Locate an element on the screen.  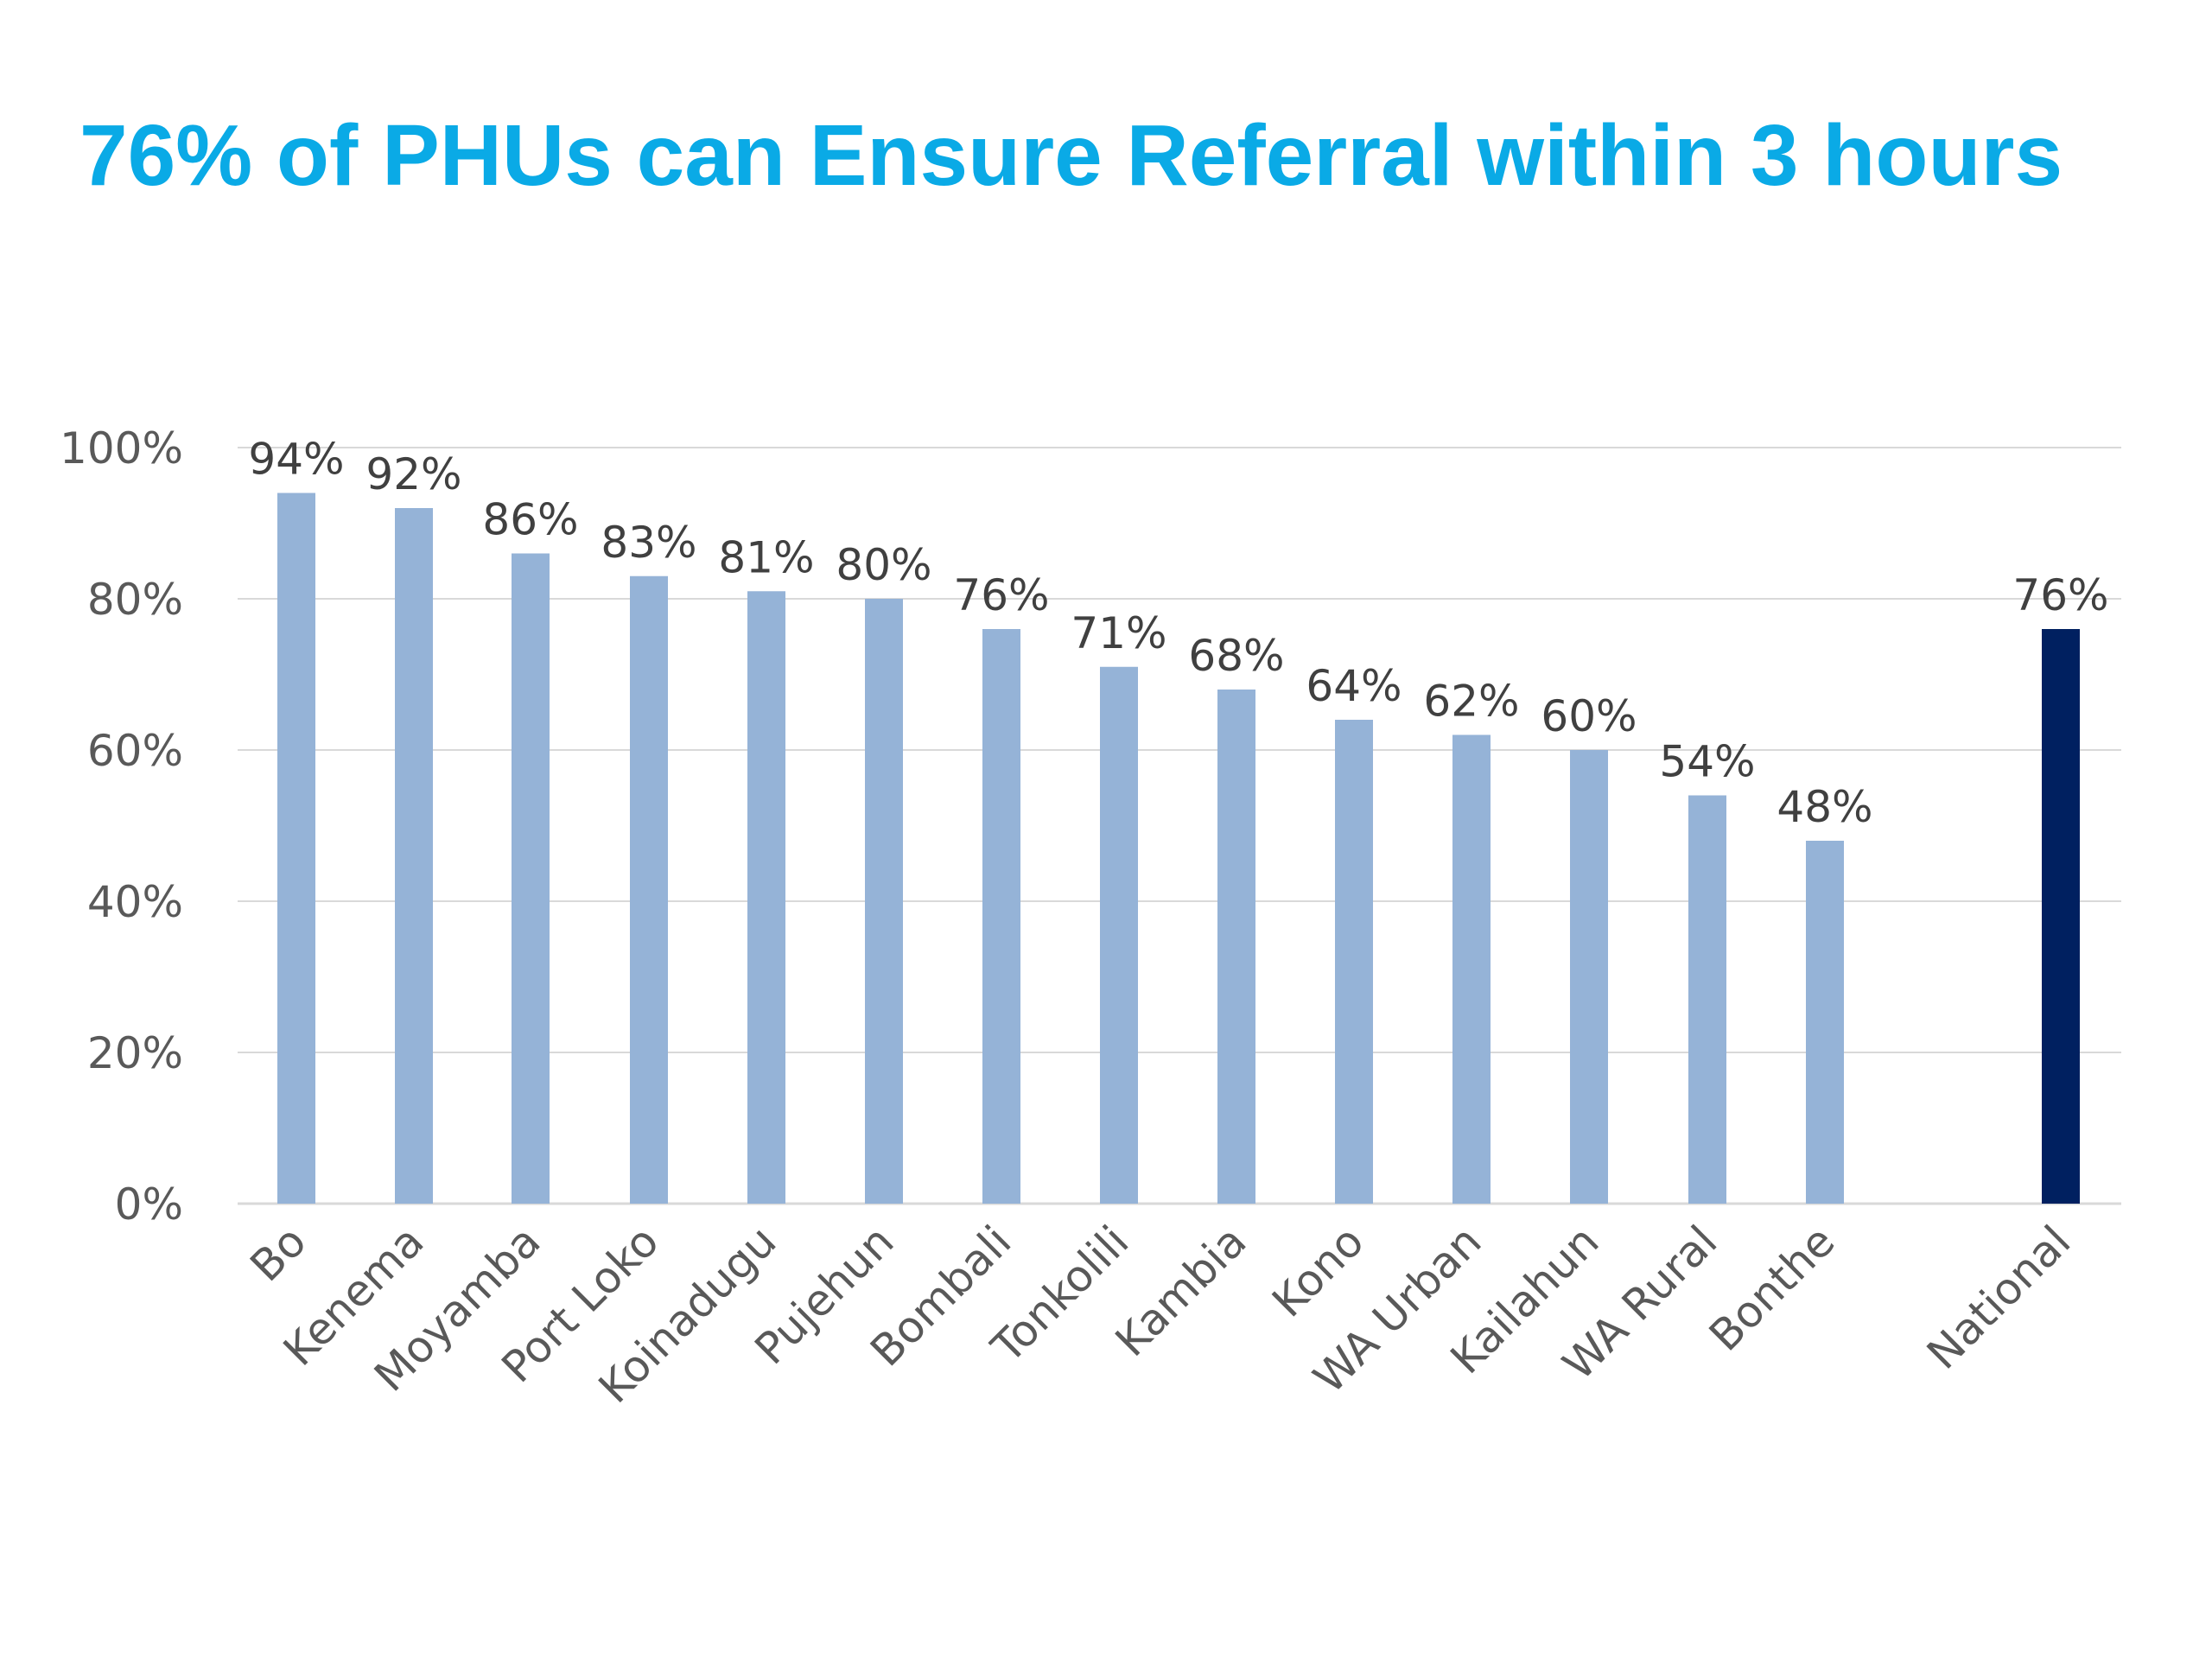
data-label: 62% is located at coordinates (1471, 702).